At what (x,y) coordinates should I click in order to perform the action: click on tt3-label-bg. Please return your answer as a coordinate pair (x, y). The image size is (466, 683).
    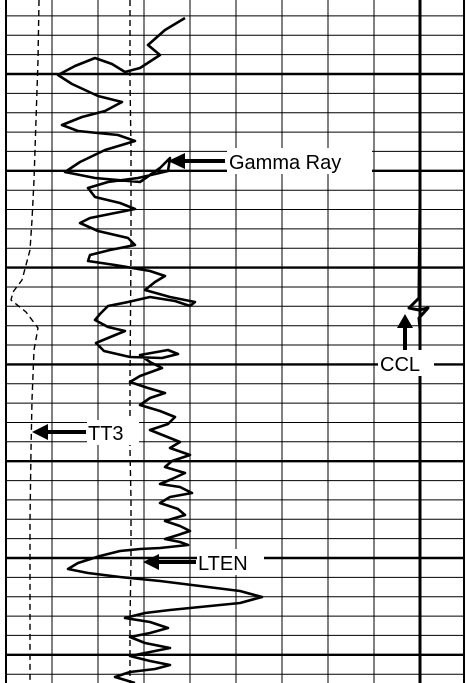
    Looking at the image, I should click on (113, 432).